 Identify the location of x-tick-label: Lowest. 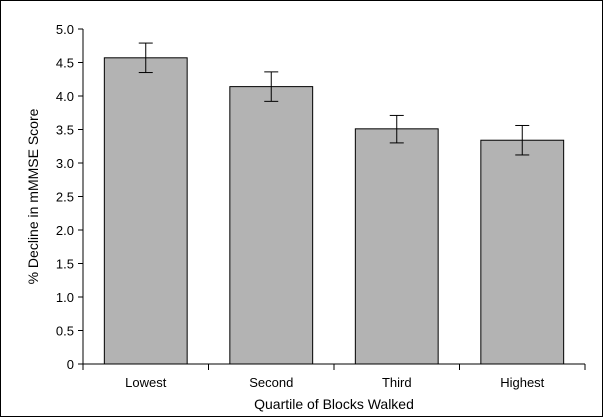
(146, 382).